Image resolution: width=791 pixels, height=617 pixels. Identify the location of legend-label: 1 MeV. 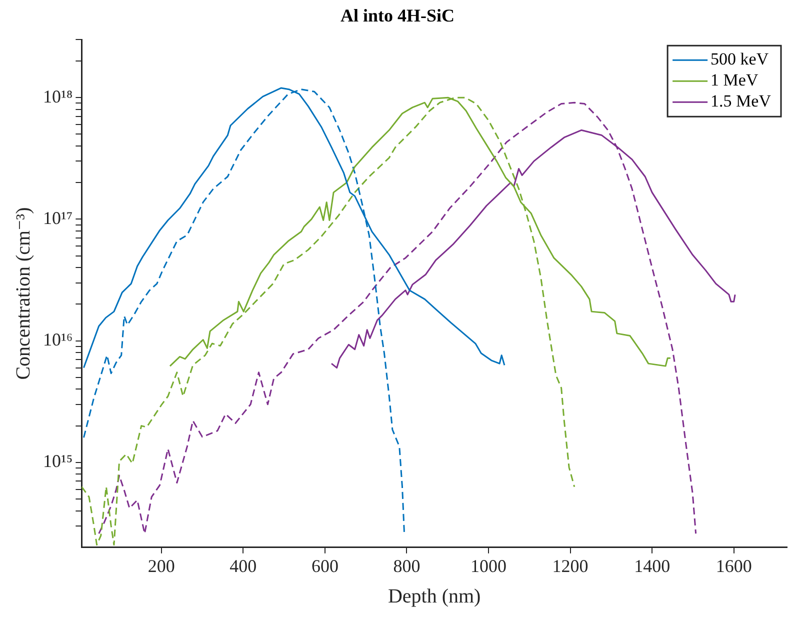
(734, 80).